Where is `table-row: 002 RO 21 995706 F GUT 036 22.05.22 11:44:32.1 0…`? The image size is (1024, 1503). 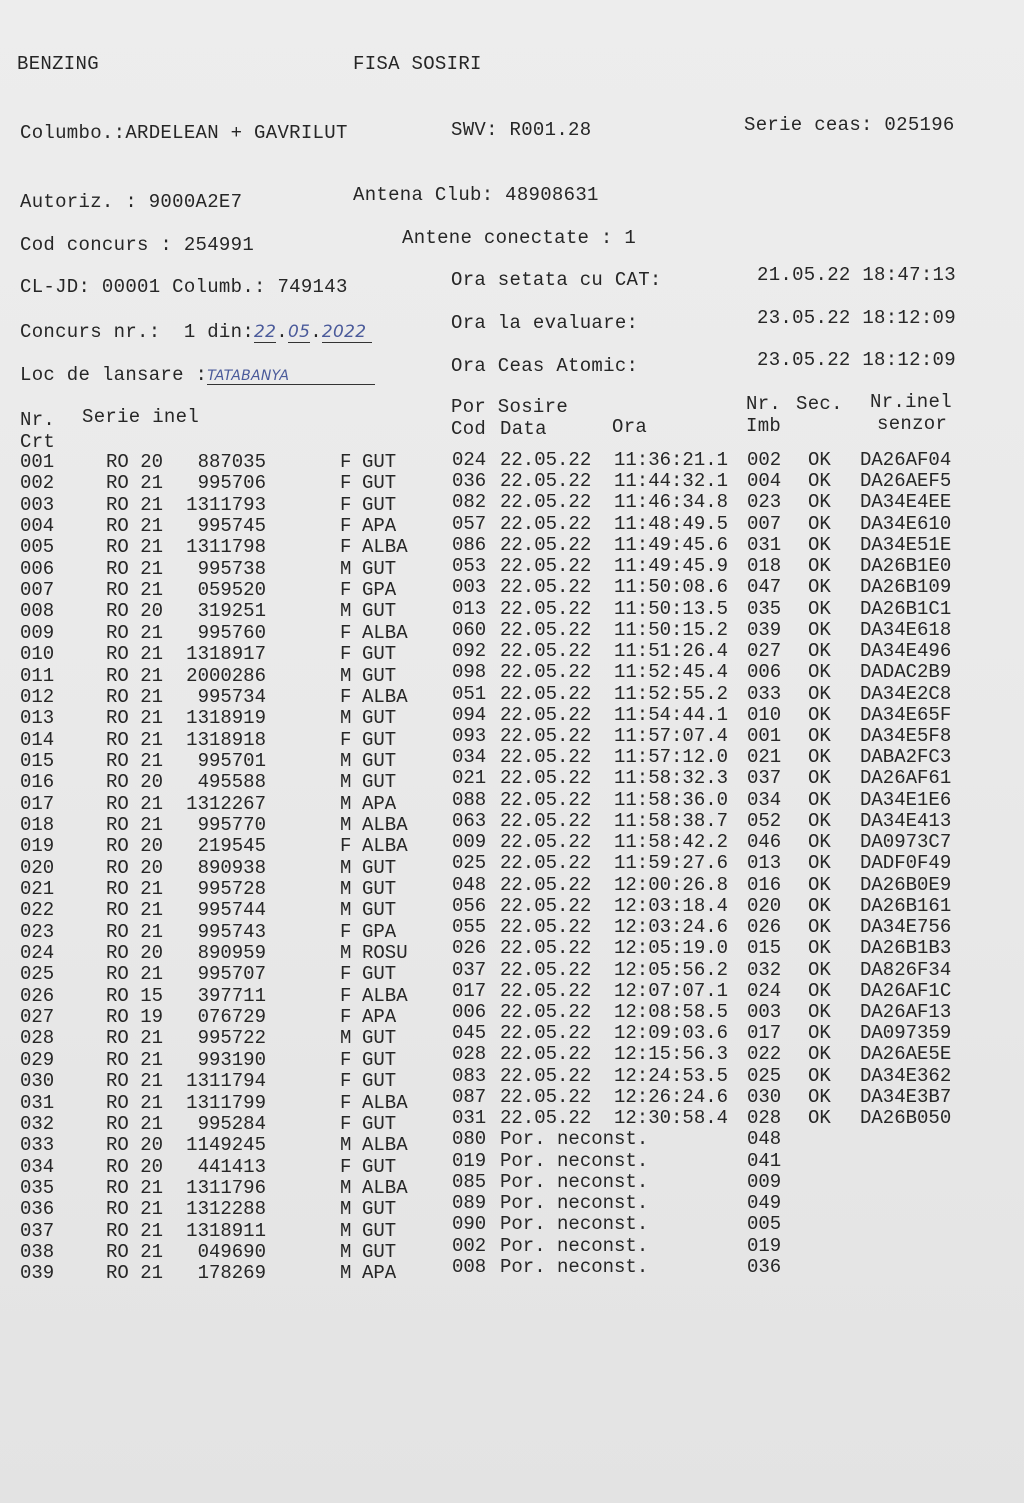 table-row: 002 RO 21 995706 F GUT 036 22.05.22 11:44:32.1 0… is located at coordinates (512, 482).